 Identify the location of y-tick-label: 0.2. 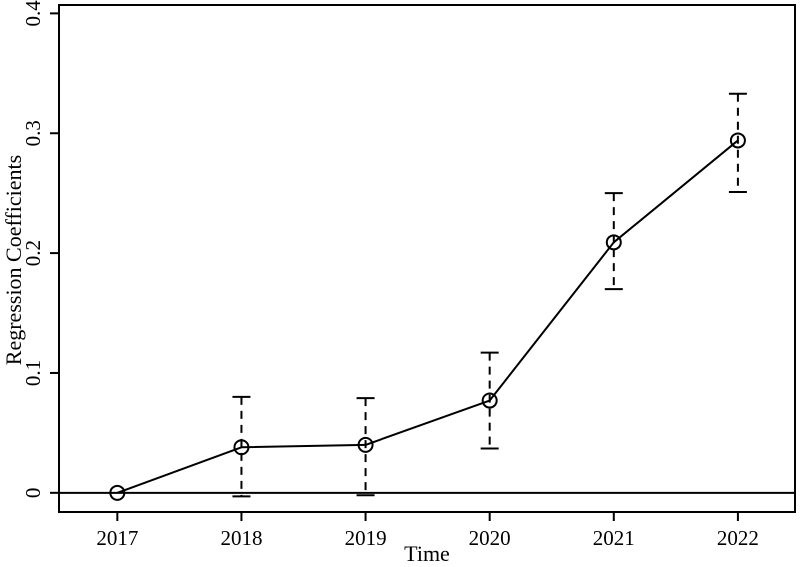
(33, 253).